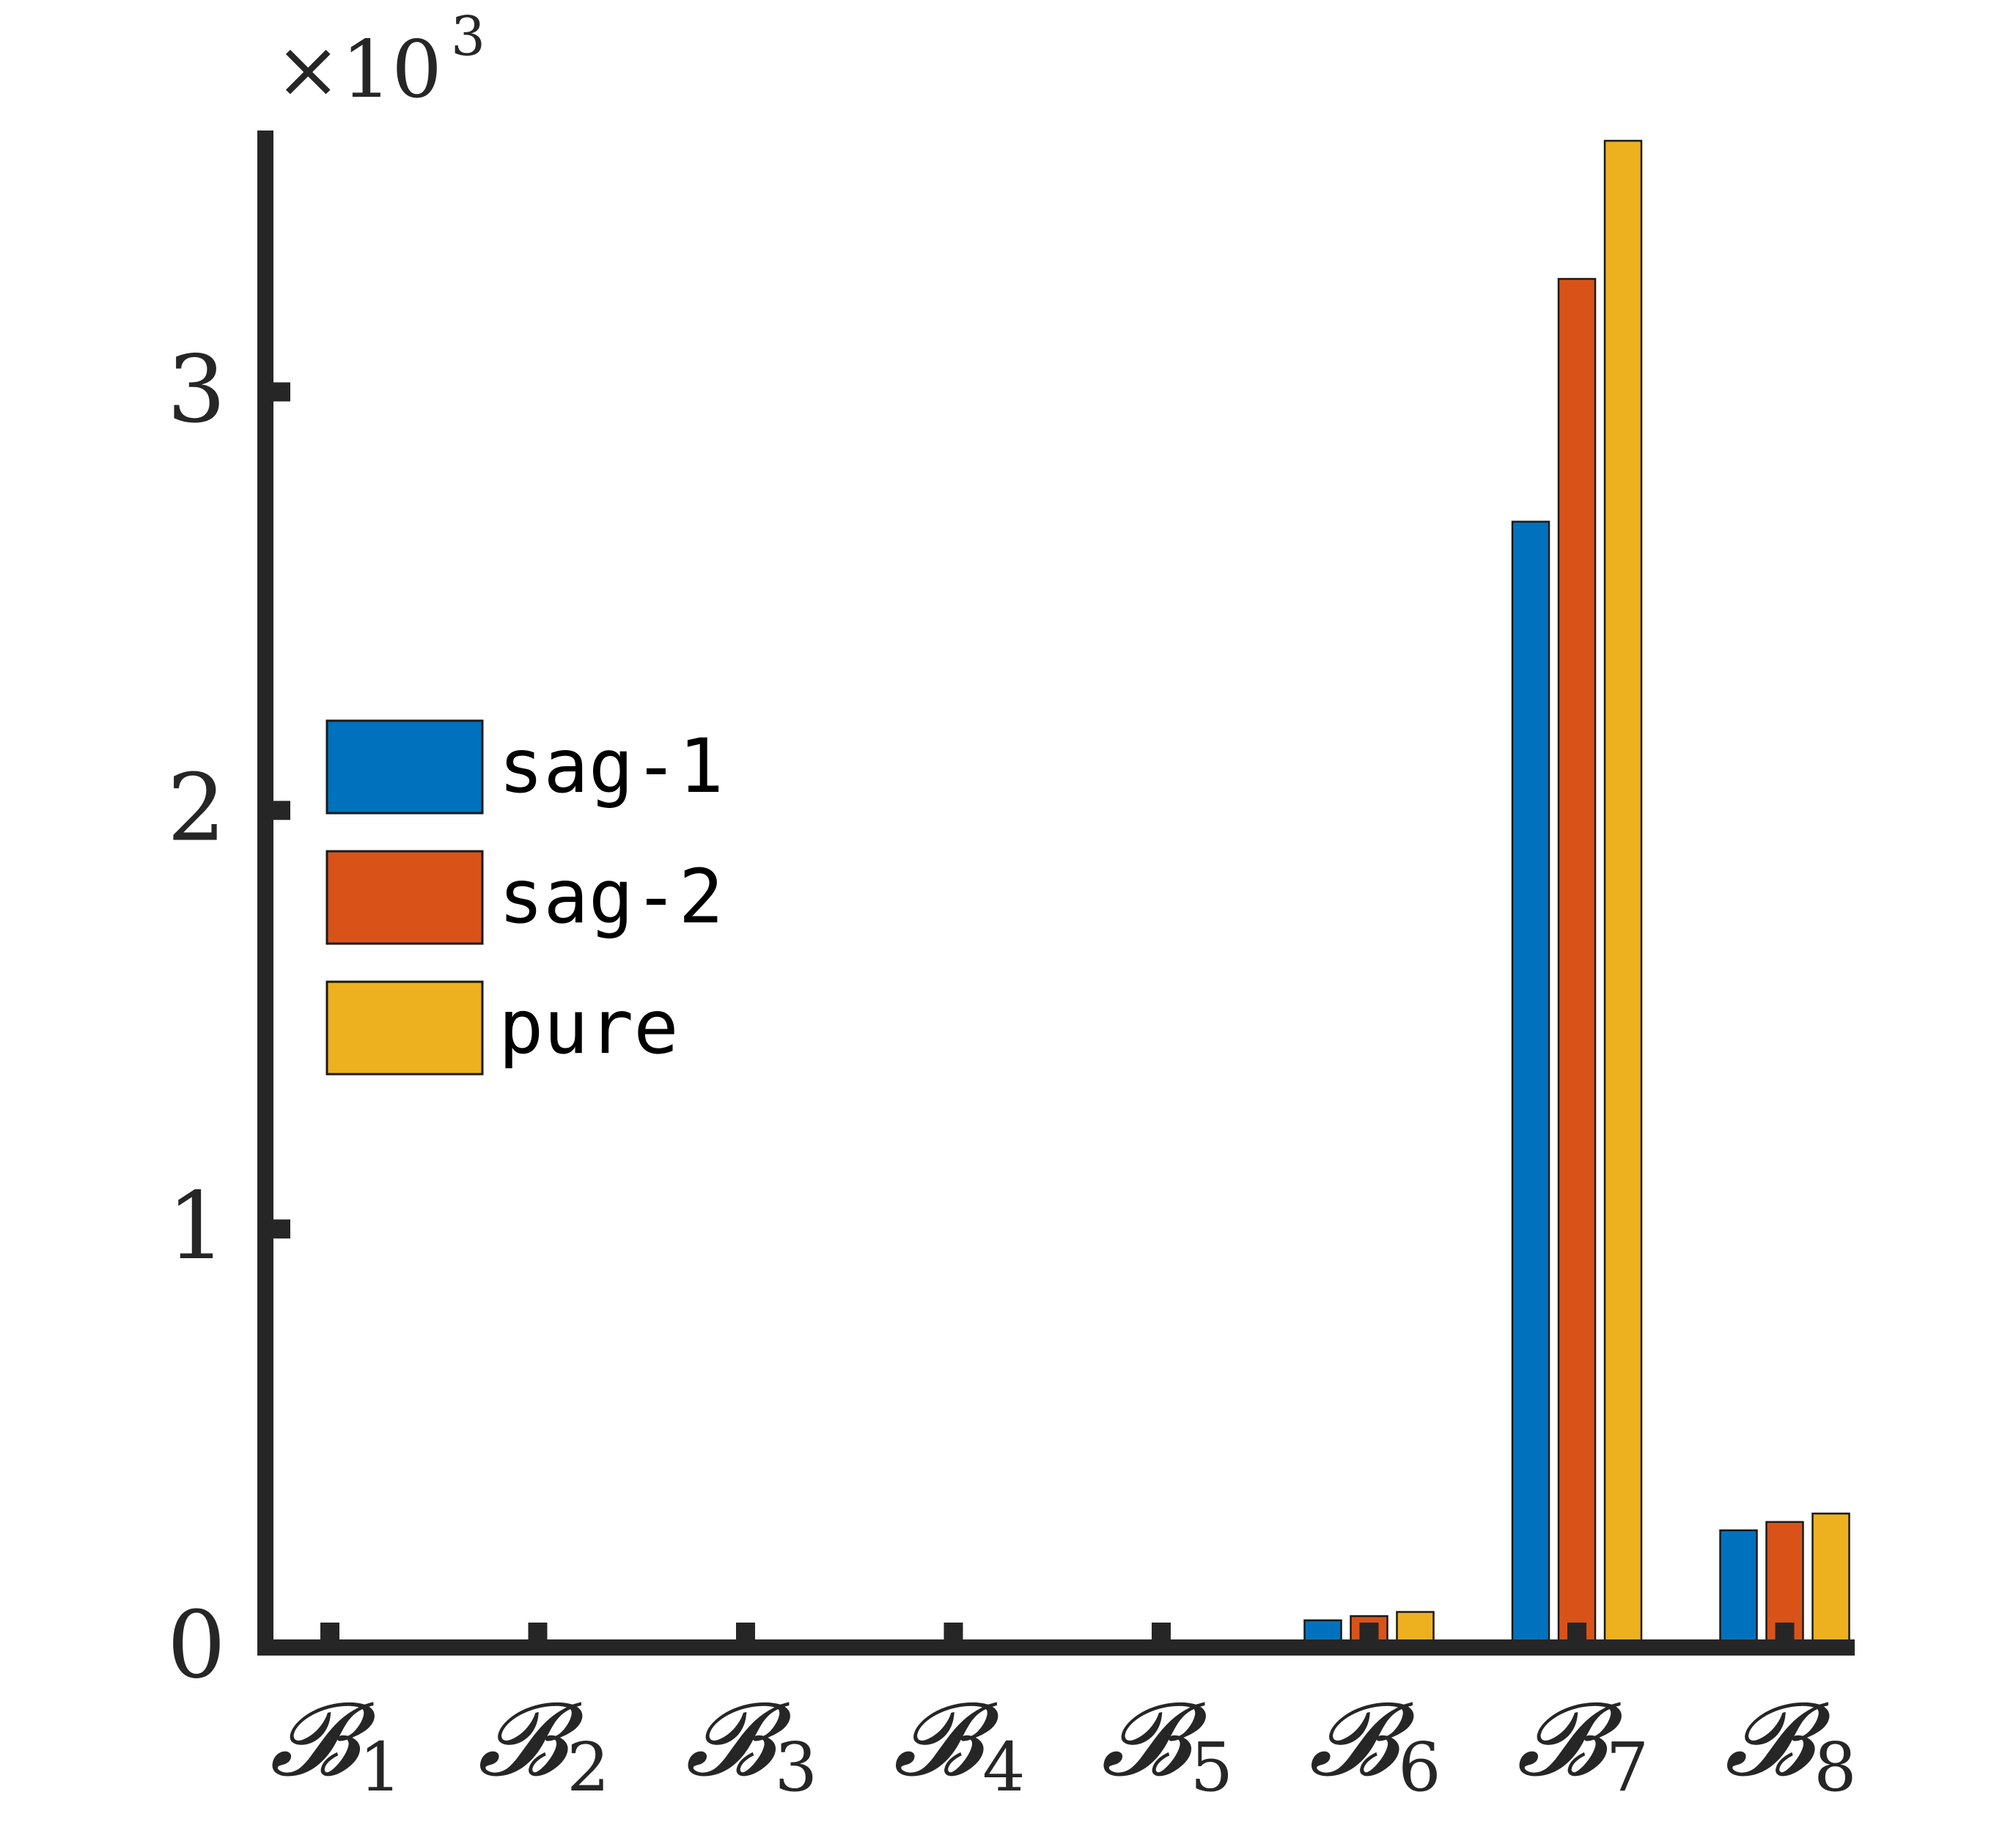 The height and width of the screenshot is (1833, 2016). I want to click on x-ticks-group: 𝓑1 𝓑2 𝓑3 𝓑4 𝓑5 𝓑6 𝓑7 𝓑8, so click(1063, 1715).